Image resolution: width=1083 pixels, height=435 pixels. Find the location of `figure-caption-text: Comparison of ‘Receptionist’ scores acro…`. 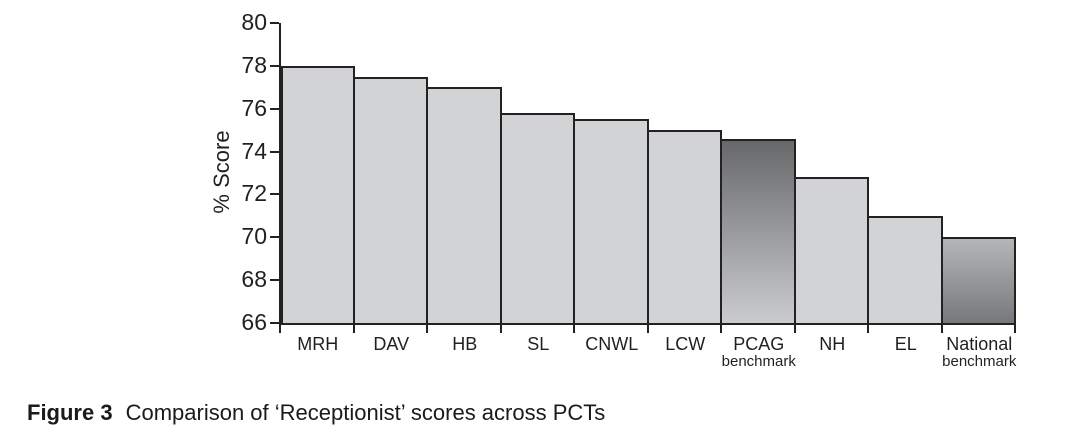

figure-caption-text: Comparison of ‘Receptionist’ scores acro… is located at coordinates (365, 412).